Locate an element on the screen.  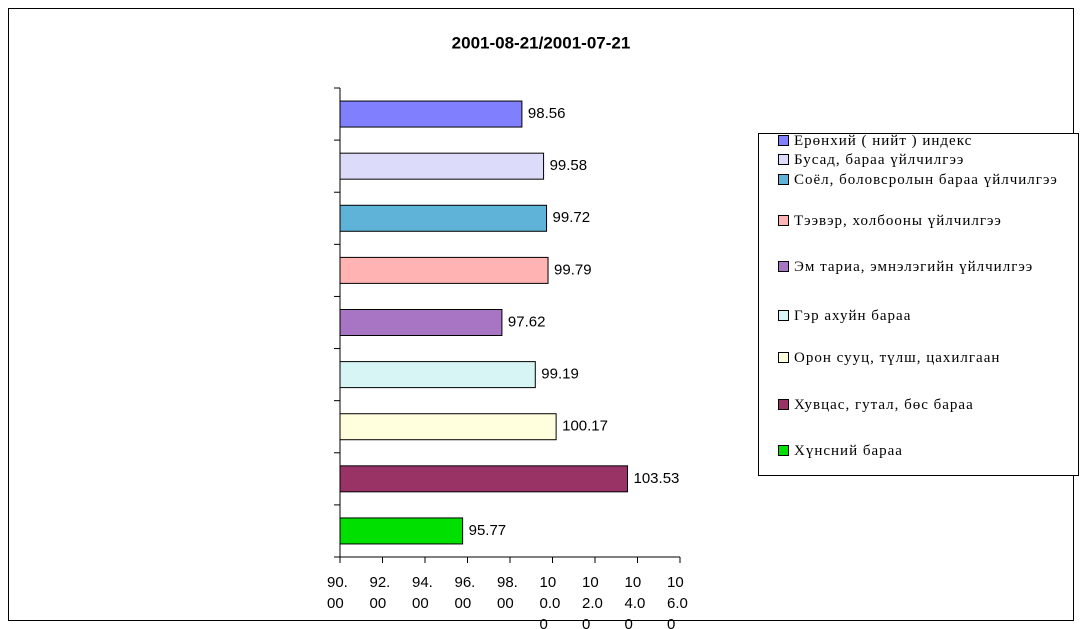
legend-label: Гэр ахуйн бараа is located at coordinates (853, 316).